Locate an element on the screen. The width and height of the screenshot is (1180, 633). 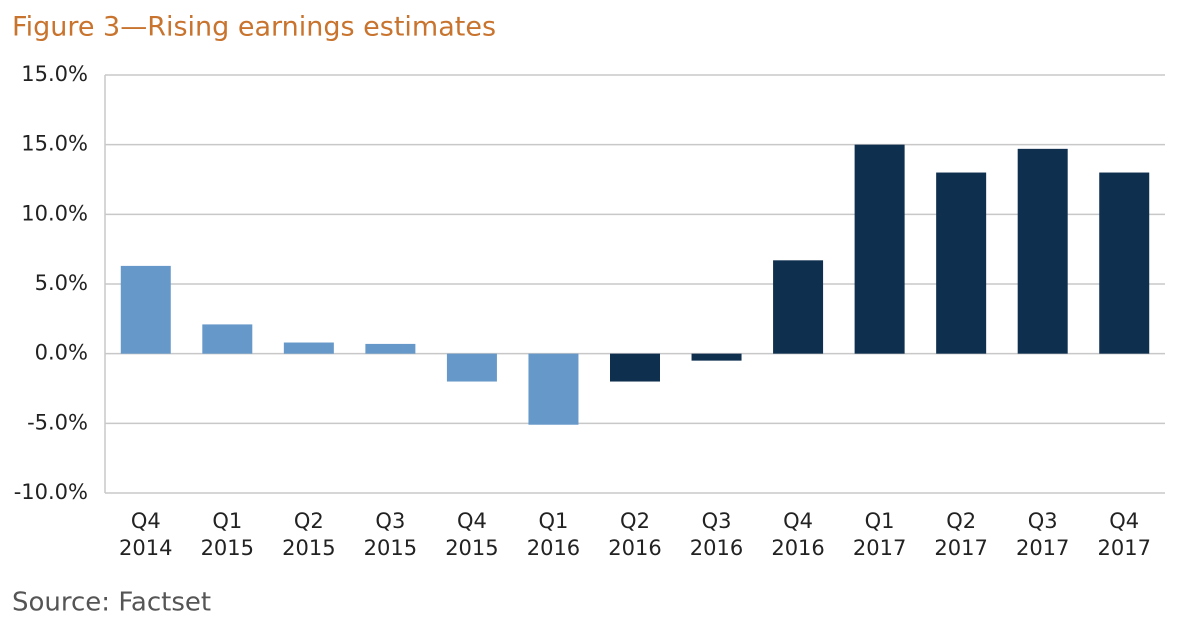
x-tick-label: Q1 2015 is located at coordinates (227, 534).